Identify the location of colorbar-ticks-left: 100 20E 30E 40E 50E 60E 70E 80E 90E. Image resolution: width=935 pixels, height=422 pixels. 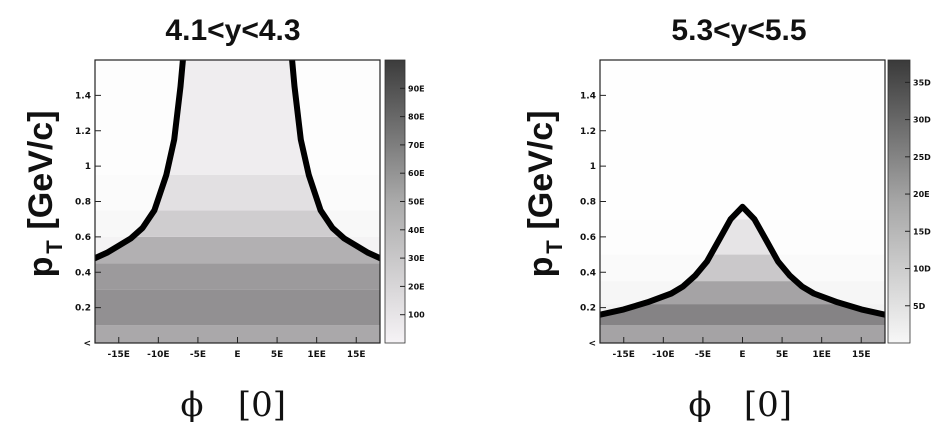
(412, 202).